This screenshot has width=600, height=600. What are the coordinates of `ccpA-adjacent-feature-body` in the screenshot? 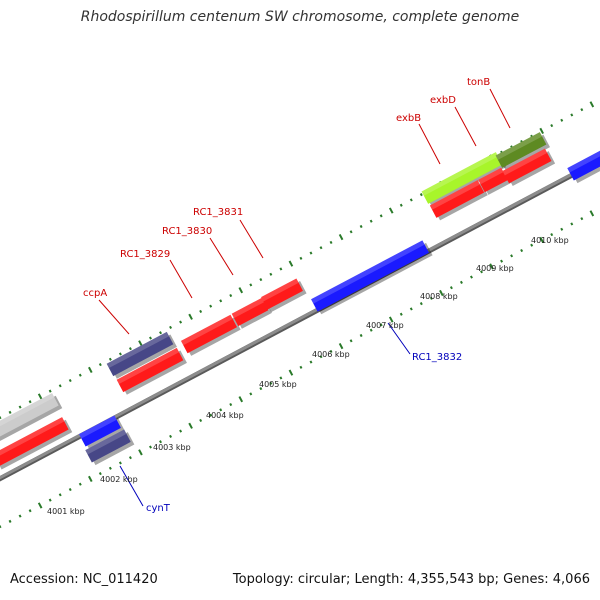 It's located at (150, 370).